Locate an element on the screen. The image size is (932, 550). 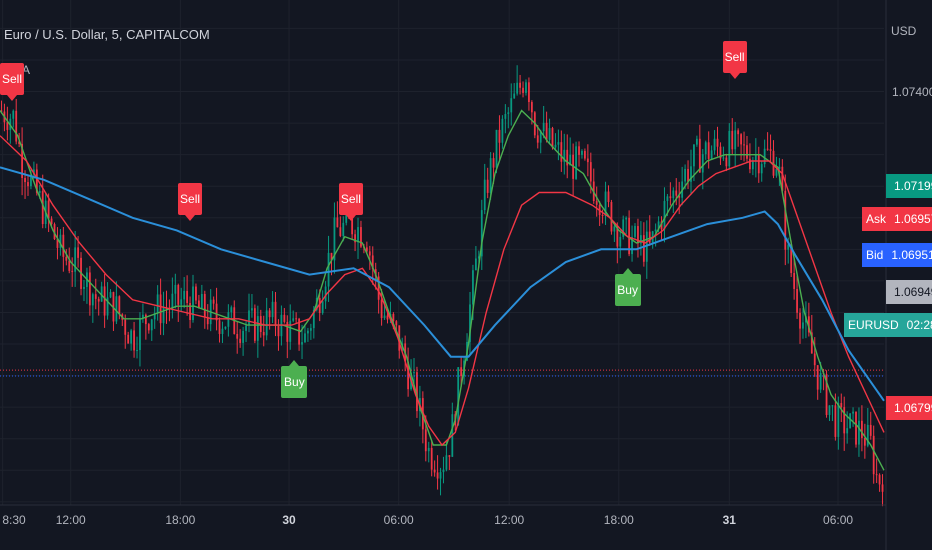
time-tick-4: 06:00 is located at coordinates (398, 520).